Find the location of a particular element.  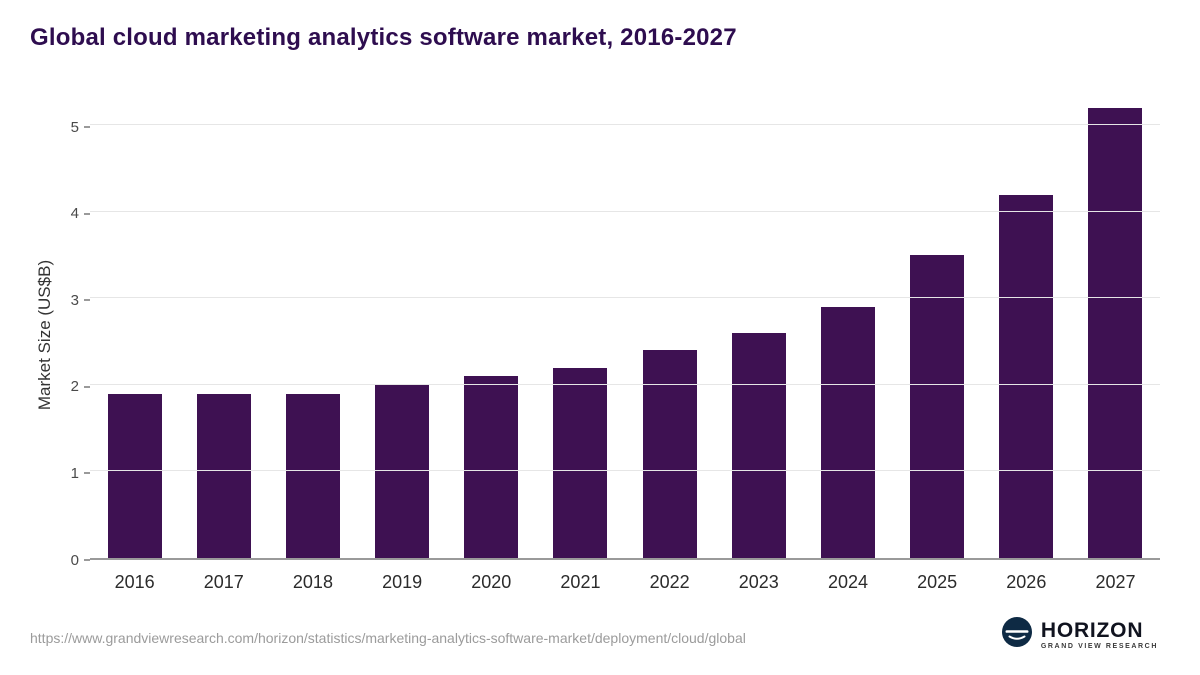

bar-2025 is located at coordinates (937, 406).